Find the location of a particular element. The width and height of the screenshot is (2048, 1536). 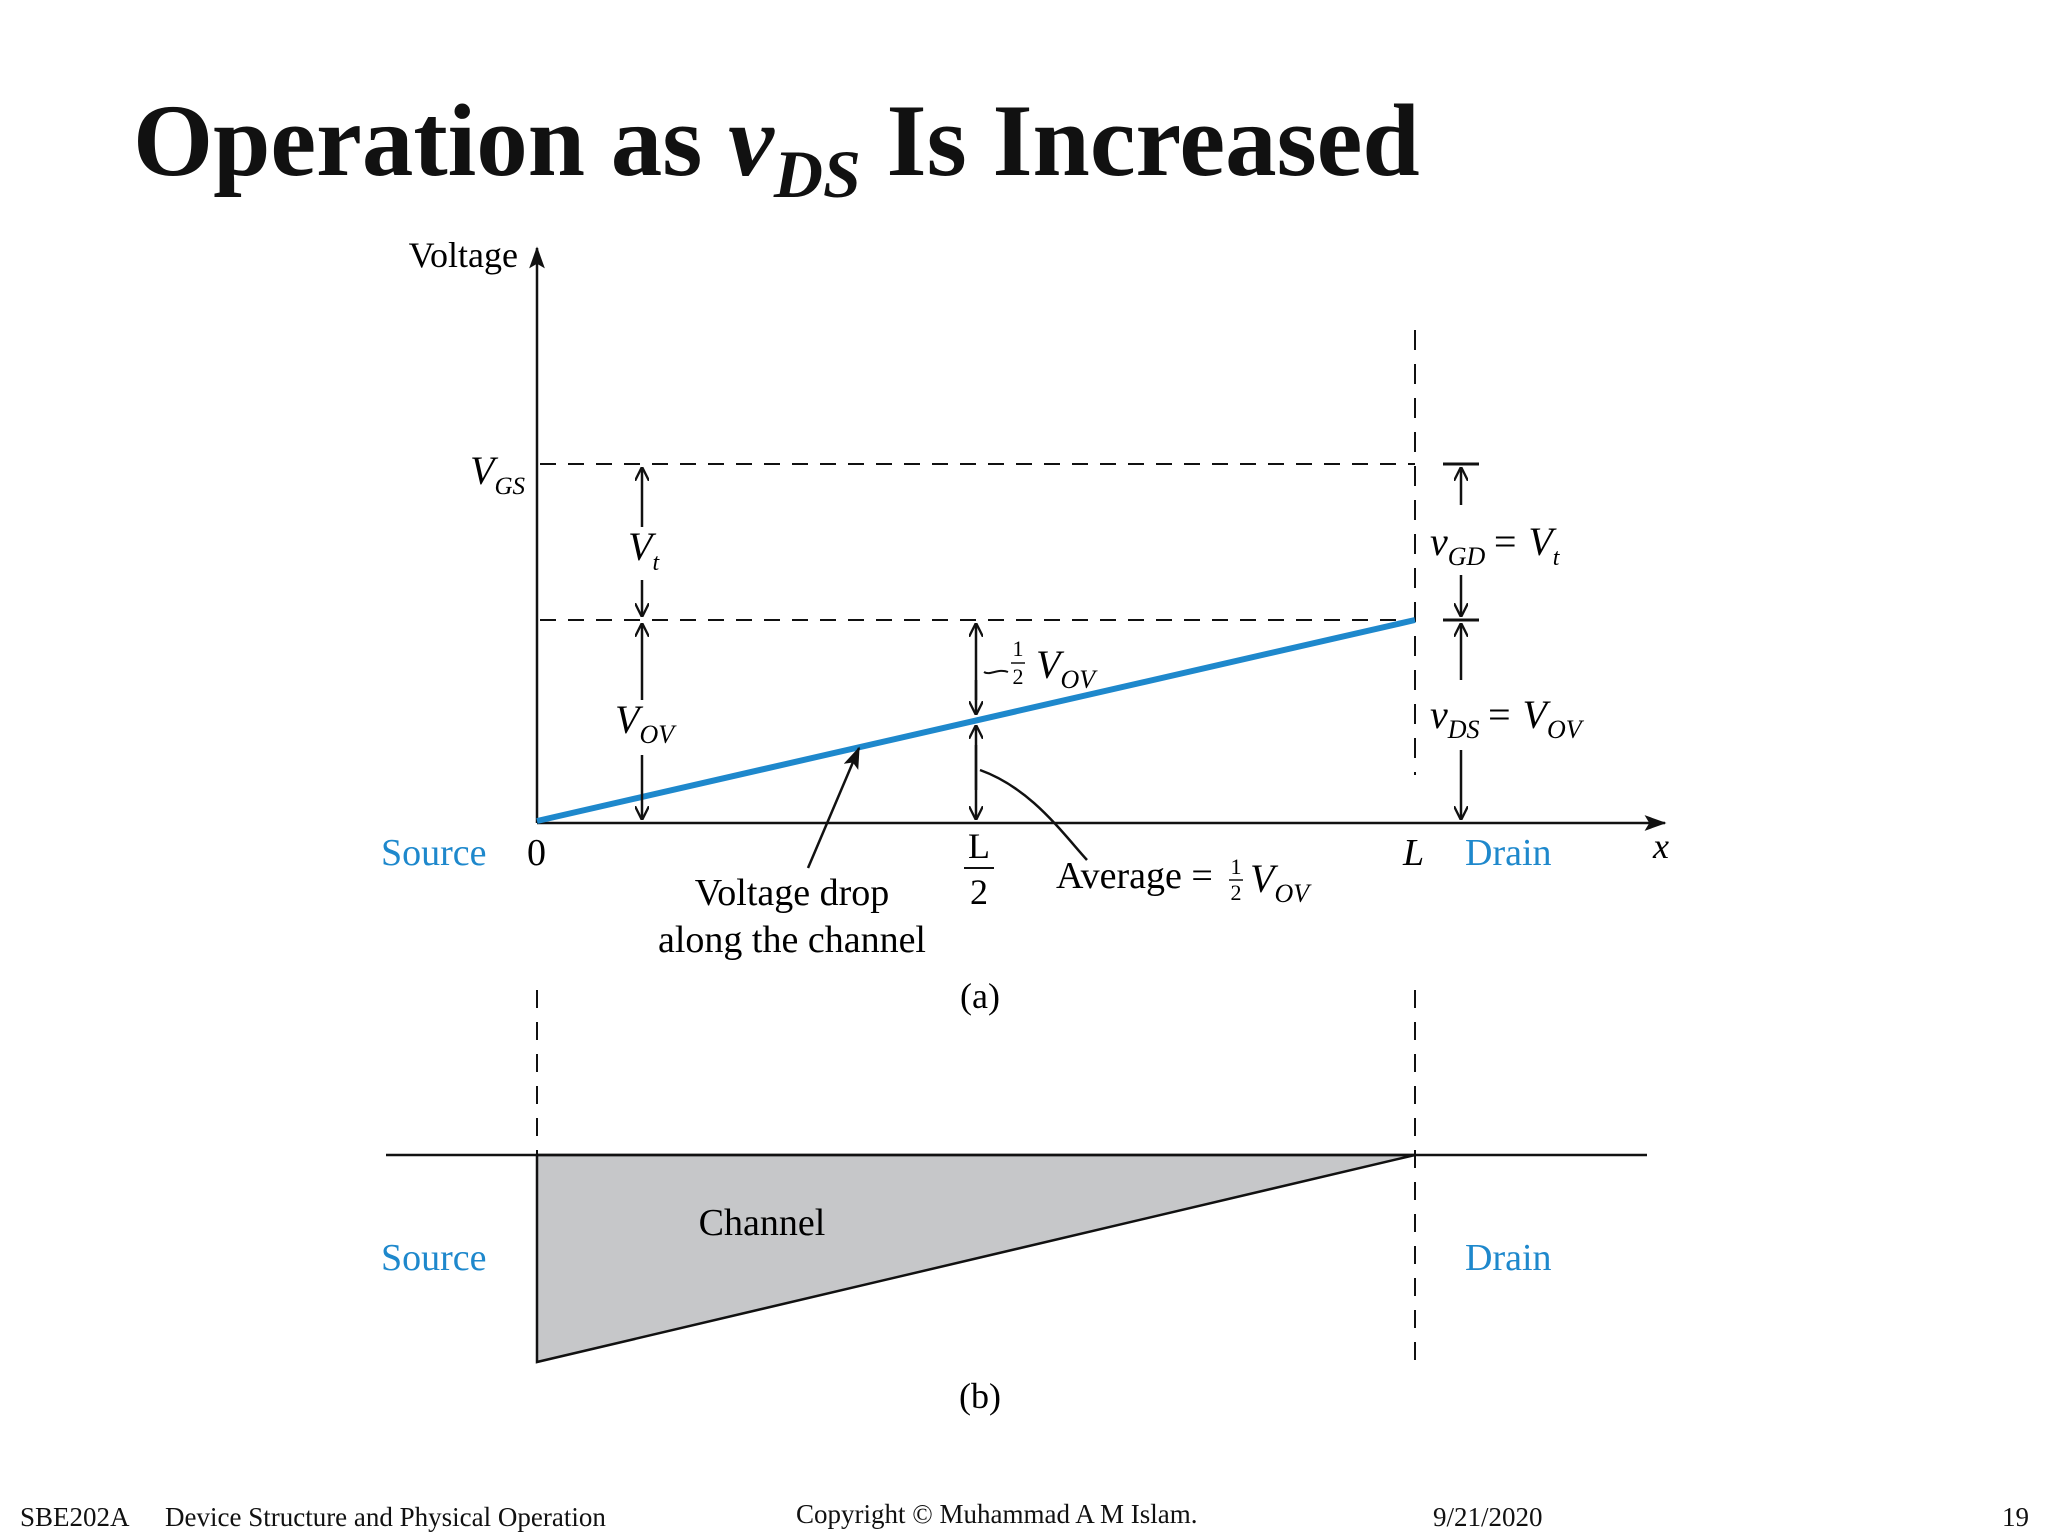

footer-course: SBE202A is located at coordinates (75, 1517).